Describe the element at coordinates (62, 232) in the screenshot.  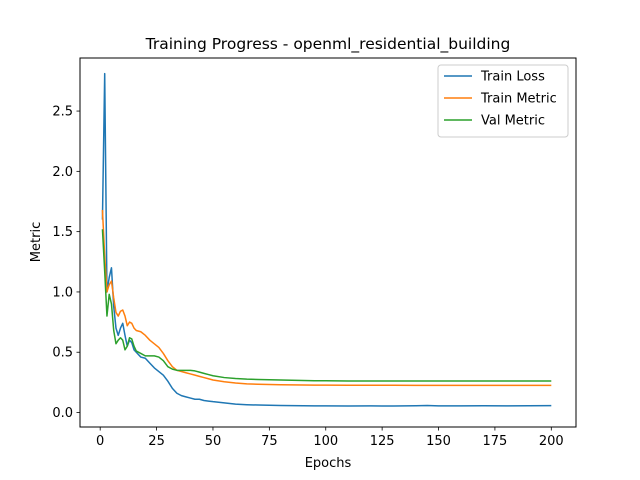
I see `y-tick-label: 1.5` at that location.